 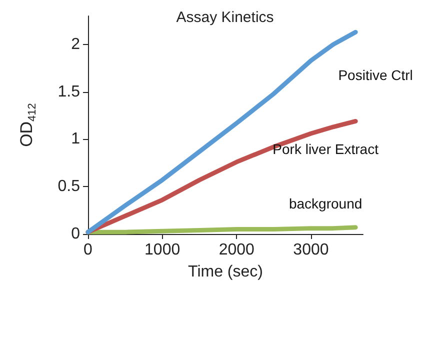 I want to click on y-tick-label: 1, so click(x=75, y=139).